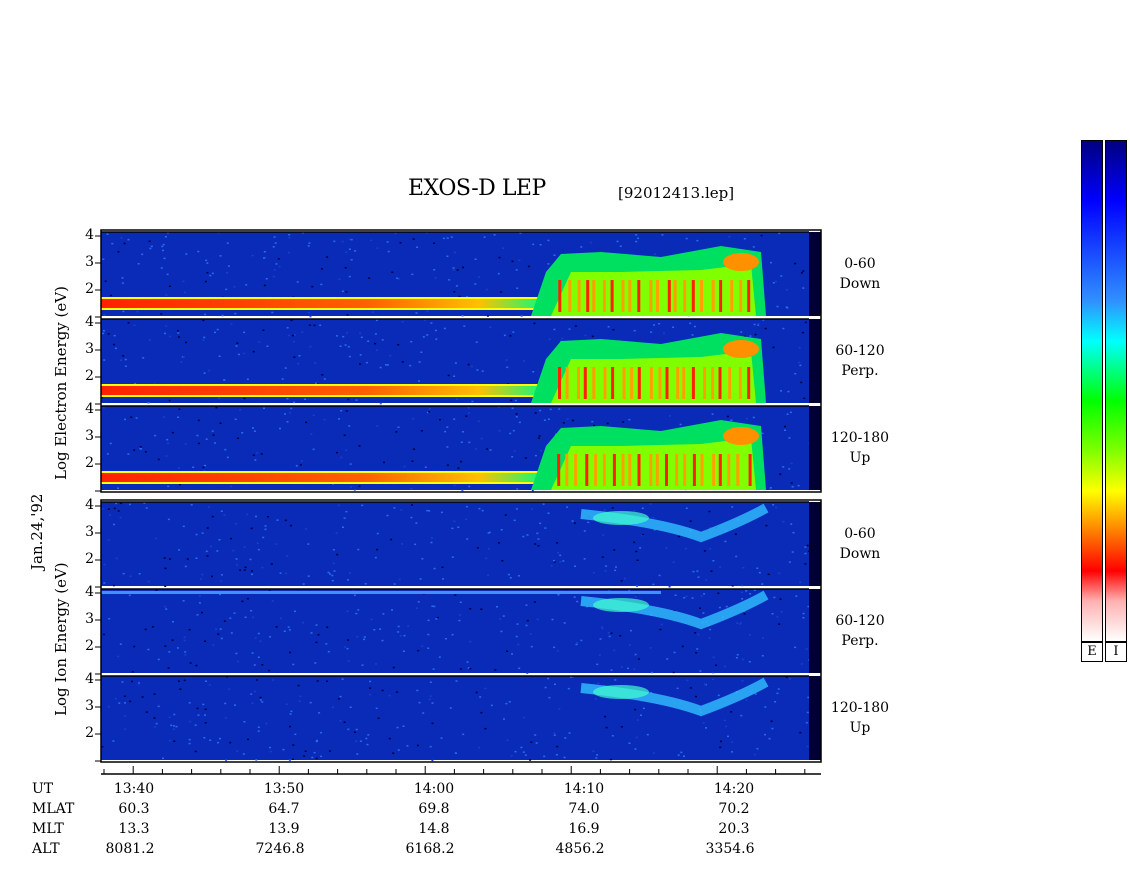 This screenshot has width=1130, height=875. What do you see at coordinates (860, 458) in the screenshot?
I see `pitch-direction: Up` at bounding box center [860, 458].